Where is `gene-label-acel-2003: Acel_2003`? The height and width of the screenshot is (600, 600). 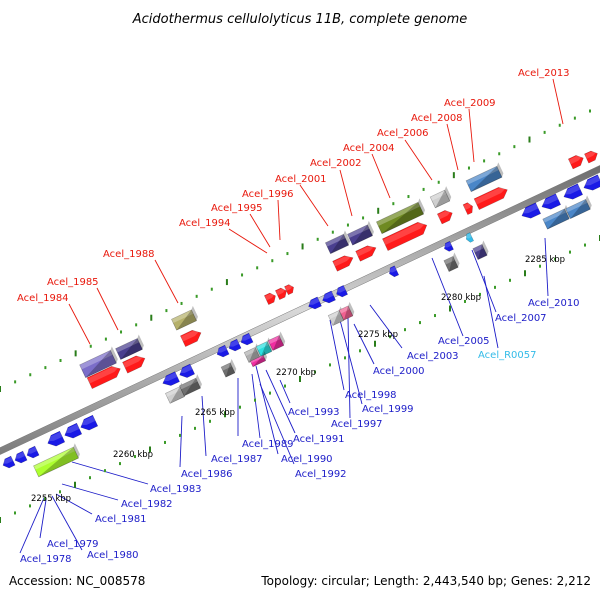 gene-label-acel-2003: Acel_2003 is located at coordinates (433, 356).